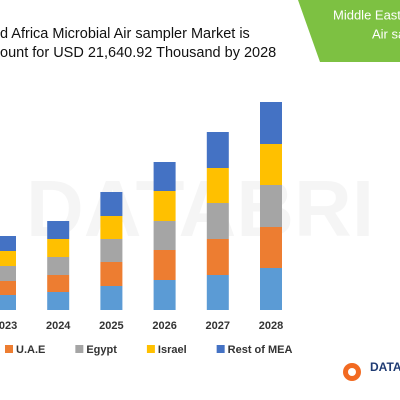 This screenshot has width=400, height=400. Describe the element at coordinates (111, 326) in the screenshot. I see `x-tick-label: 2025` at that location.